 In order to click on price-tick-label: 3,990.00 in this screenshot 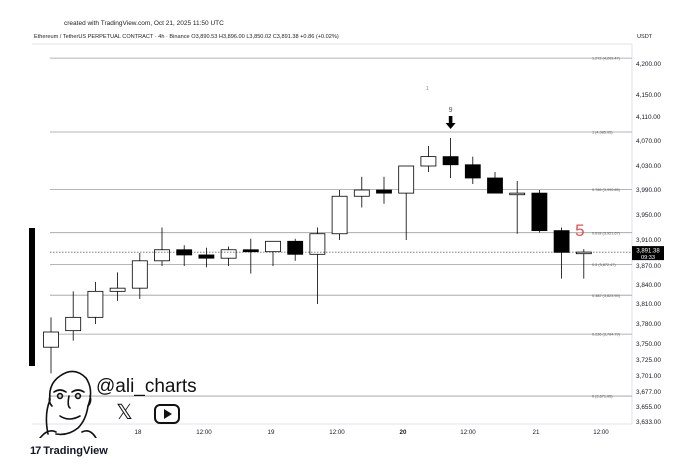, I will do `click(648, 190)`.